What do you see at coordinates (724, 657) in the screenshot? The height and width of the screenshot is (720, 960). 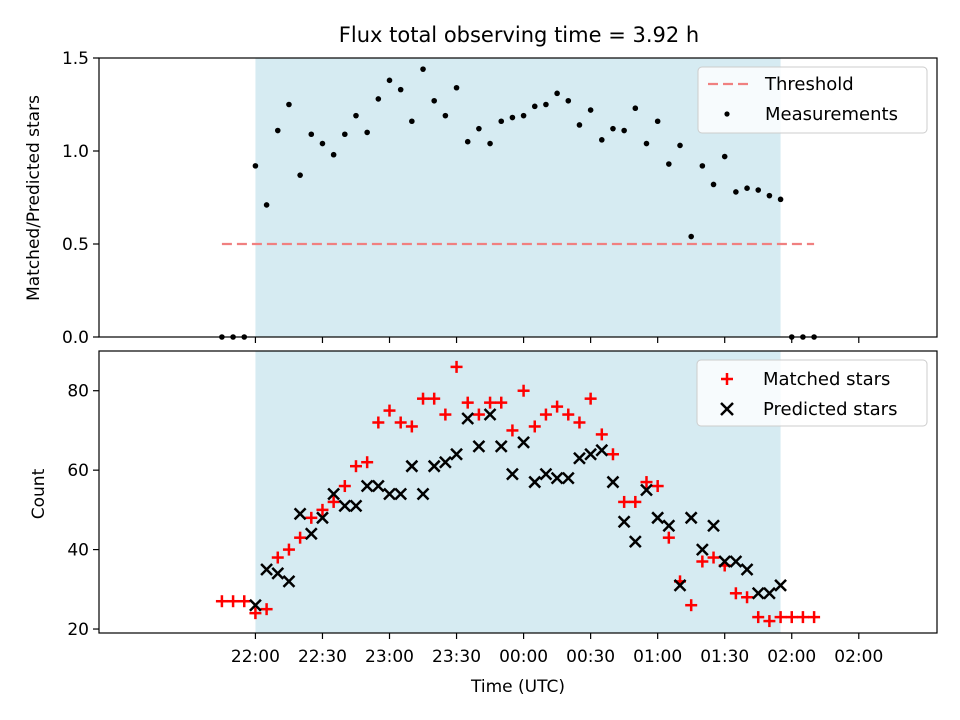 I see `x-tick-label: 01:30` at bounding box center [724, 657].